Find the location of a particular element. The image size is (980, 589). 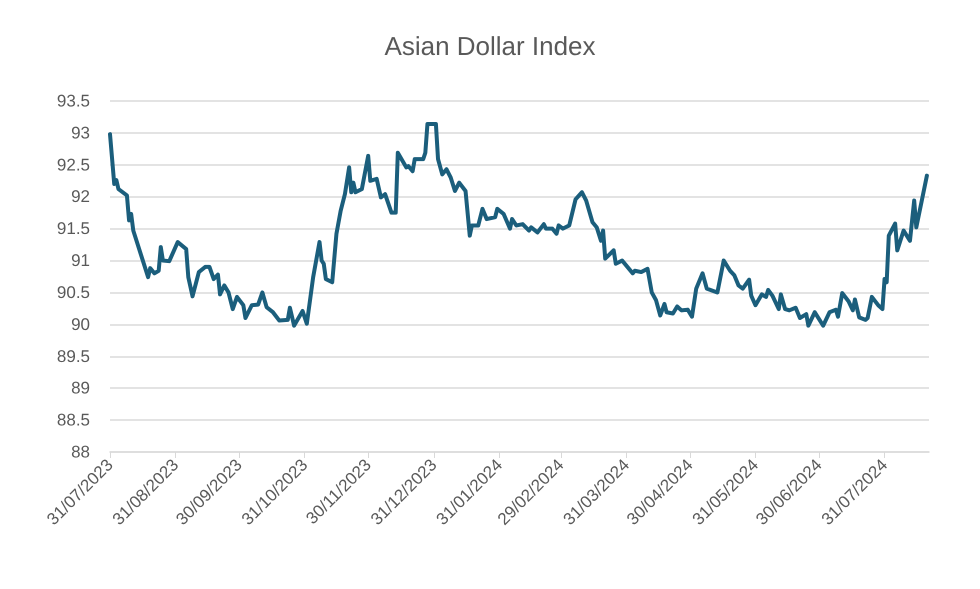

y-tick-label: 93 is located at coordinates (80, 132).